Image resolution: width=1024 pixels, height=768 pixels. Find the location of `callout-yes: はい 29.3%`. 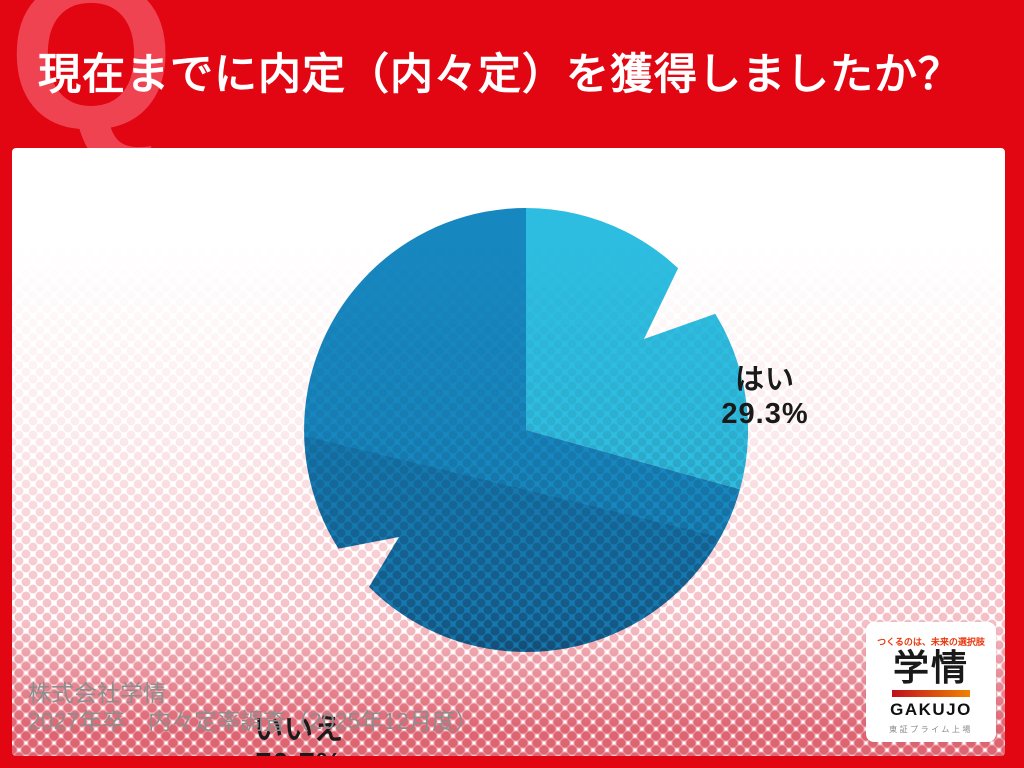

callout-yes: はい 29.3% is located at coordinates (765, 397).